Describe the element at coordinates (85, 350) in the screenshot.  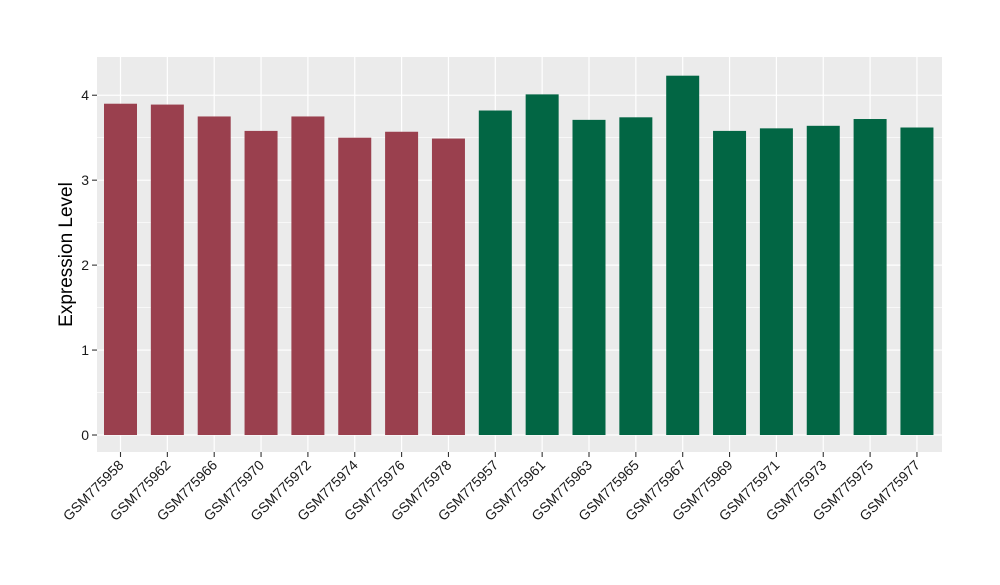
I see `y-tick-label: 1` at that location.